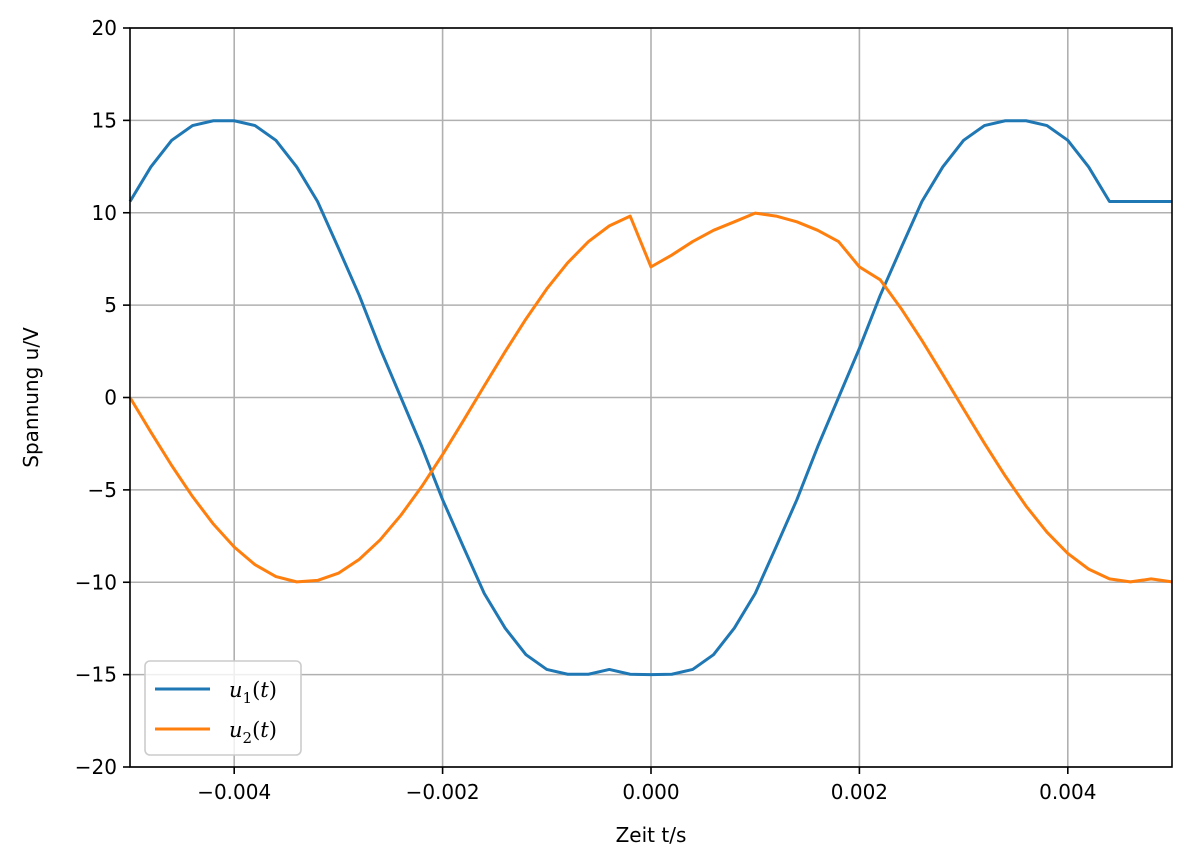  Describe the element at coordinates (96, 767) in the screenshot. I see `y-tick-label-8: −20` at that location.